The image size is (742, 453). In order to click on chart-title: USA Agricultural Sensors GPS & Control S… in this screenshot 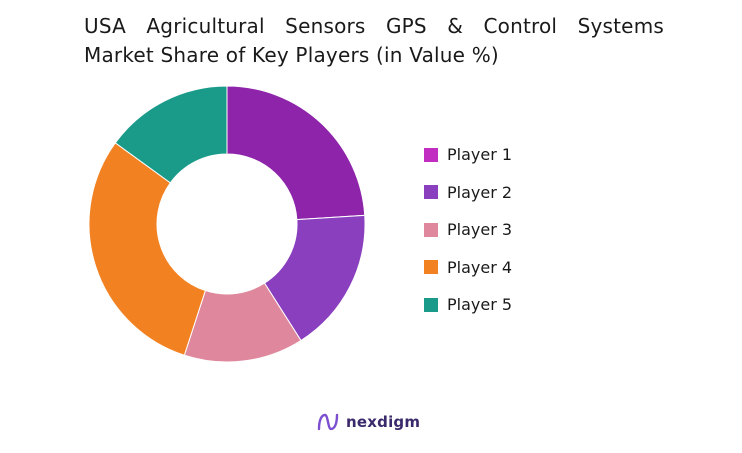, I will do `click(374, 41)`.